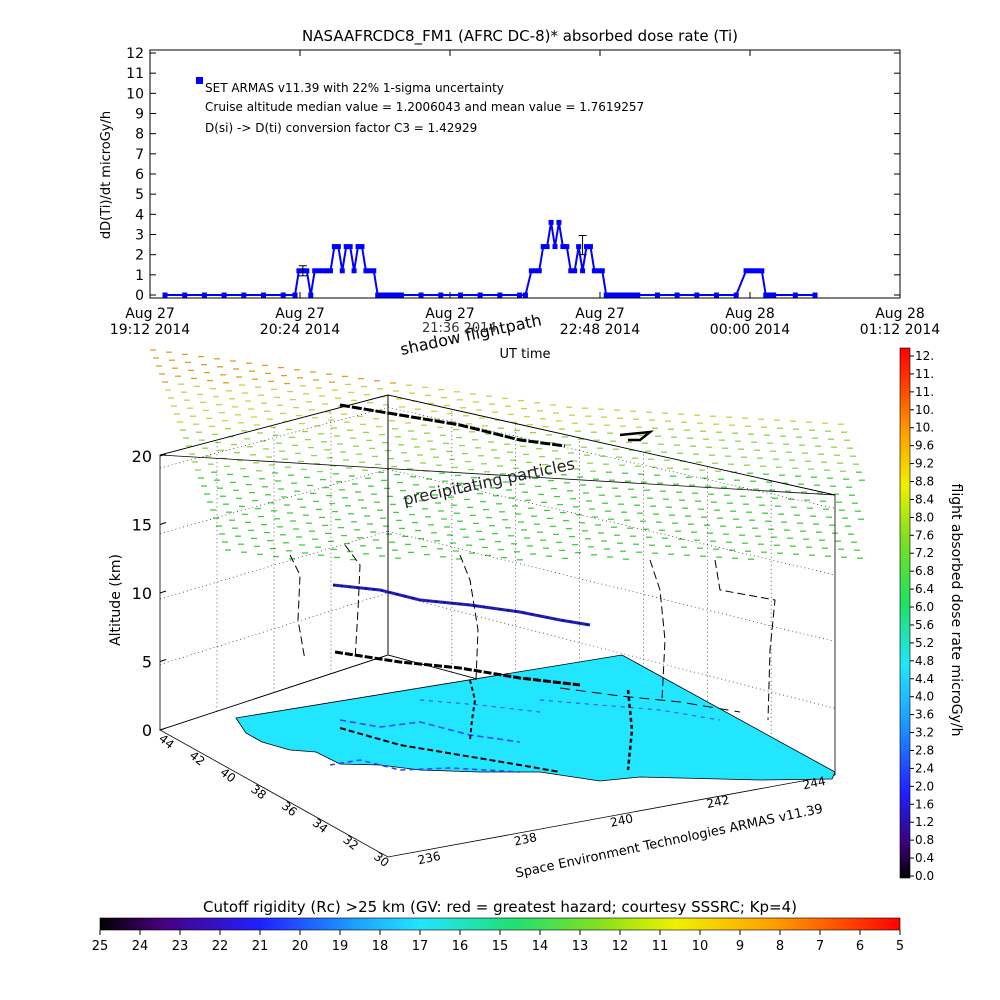 This screenshot has height=1000, width=1000. I want to click on y-tick-label: 3, so click(139, 236).